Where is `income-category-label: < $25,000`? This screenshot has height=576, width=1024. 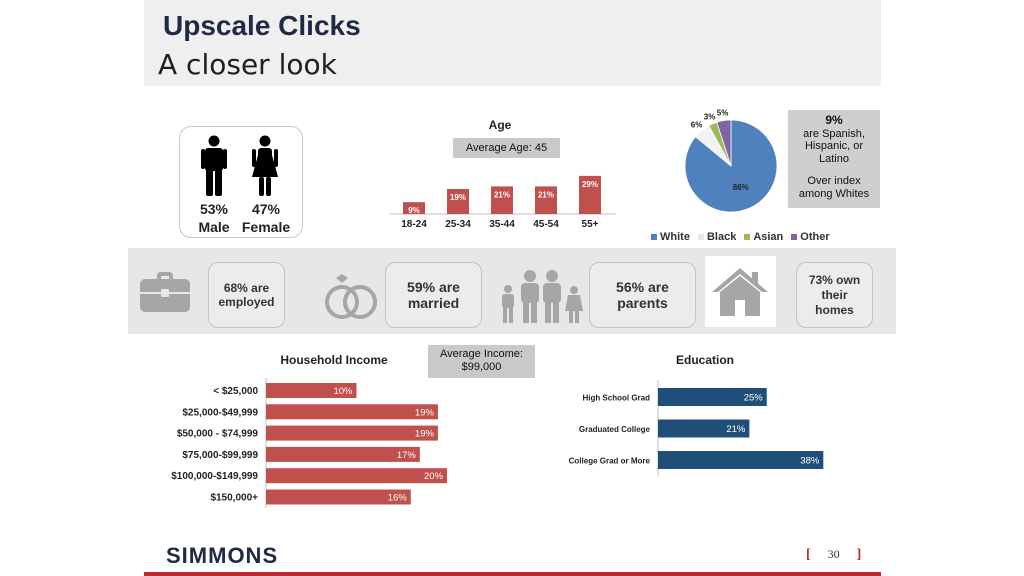
income-category-label: < $25,000 is located at coordinates (235, 391).